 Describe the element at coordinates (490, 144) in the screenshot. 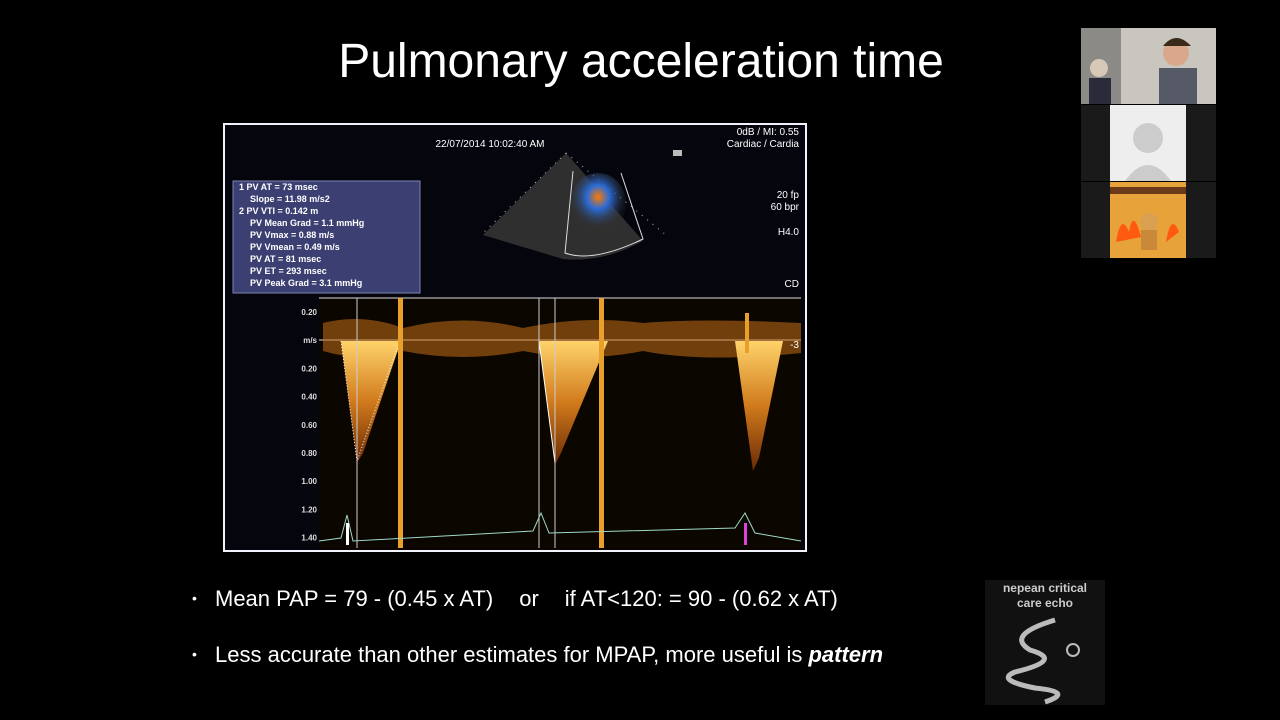

I see `timestamp: 22/07/2014 10:02:40 AM` at that location.